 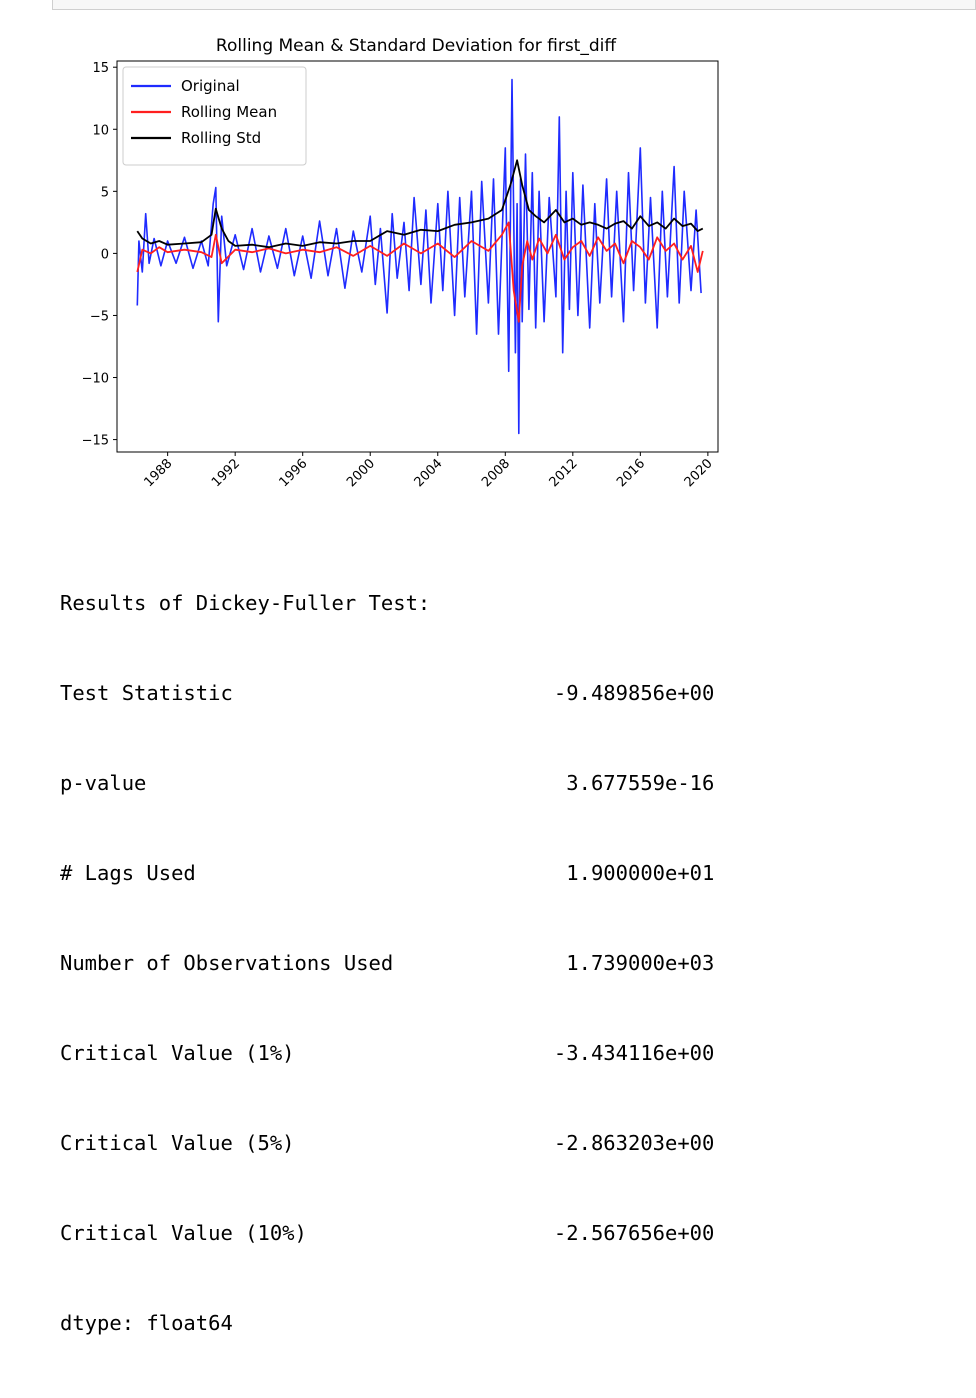 I want to click on legend-box, so click(x=214, y=116).